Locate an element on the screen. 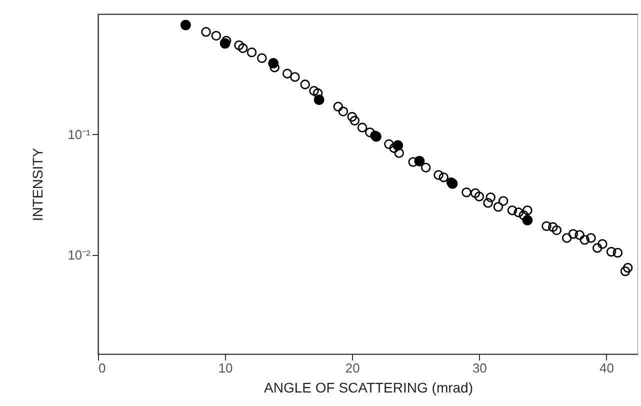  x-tick-label: 0 is located at coordinates (102, 368).